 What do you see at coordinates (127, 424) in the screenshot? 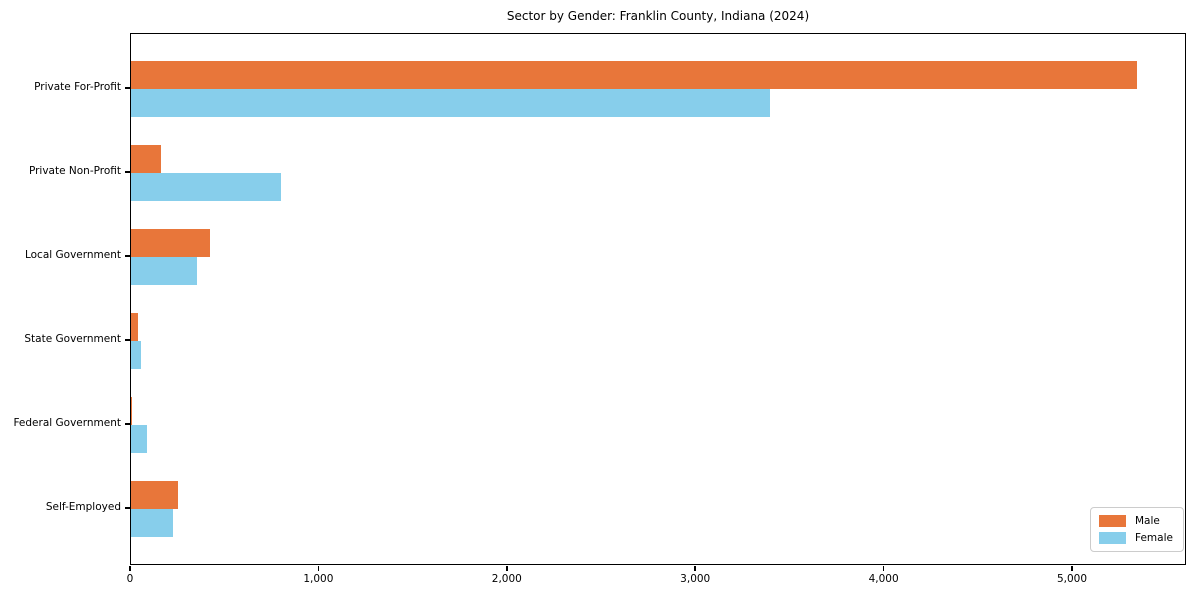
I see `y-tick-federal-government` at bounding box center [127, 424].